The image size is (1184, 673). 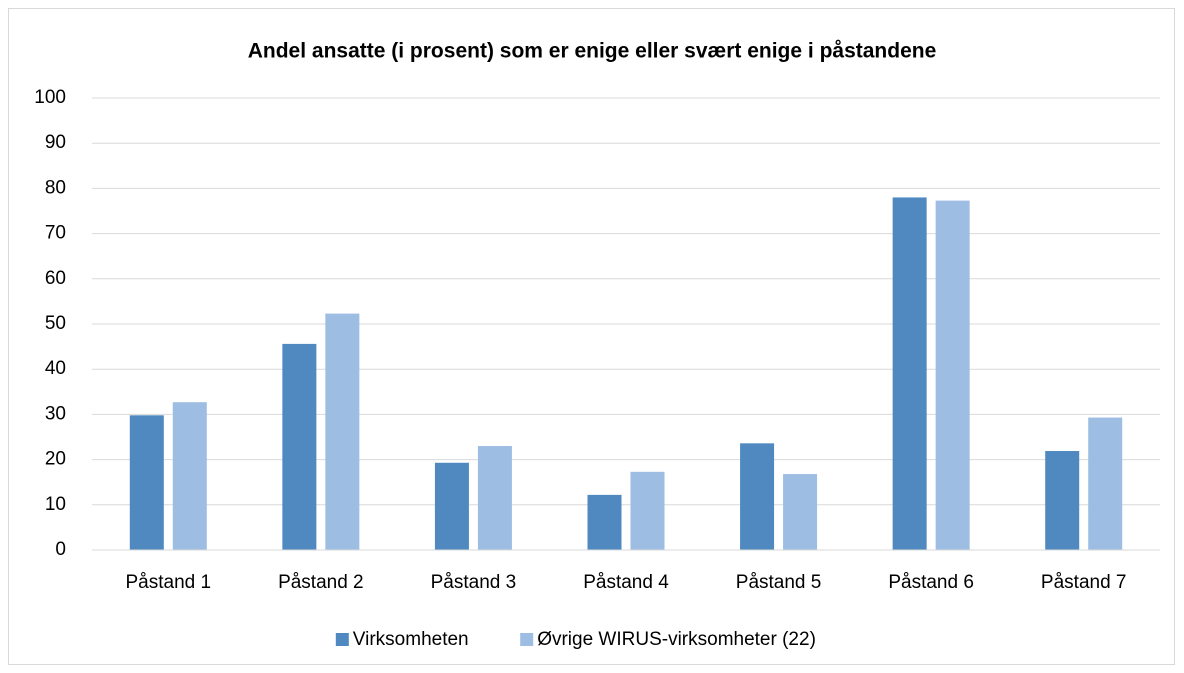 What do you see at coordinates (931, 582) in the screenshot?
I see `x-tick-label: Påstand 6` at bounding box center [931, 582].